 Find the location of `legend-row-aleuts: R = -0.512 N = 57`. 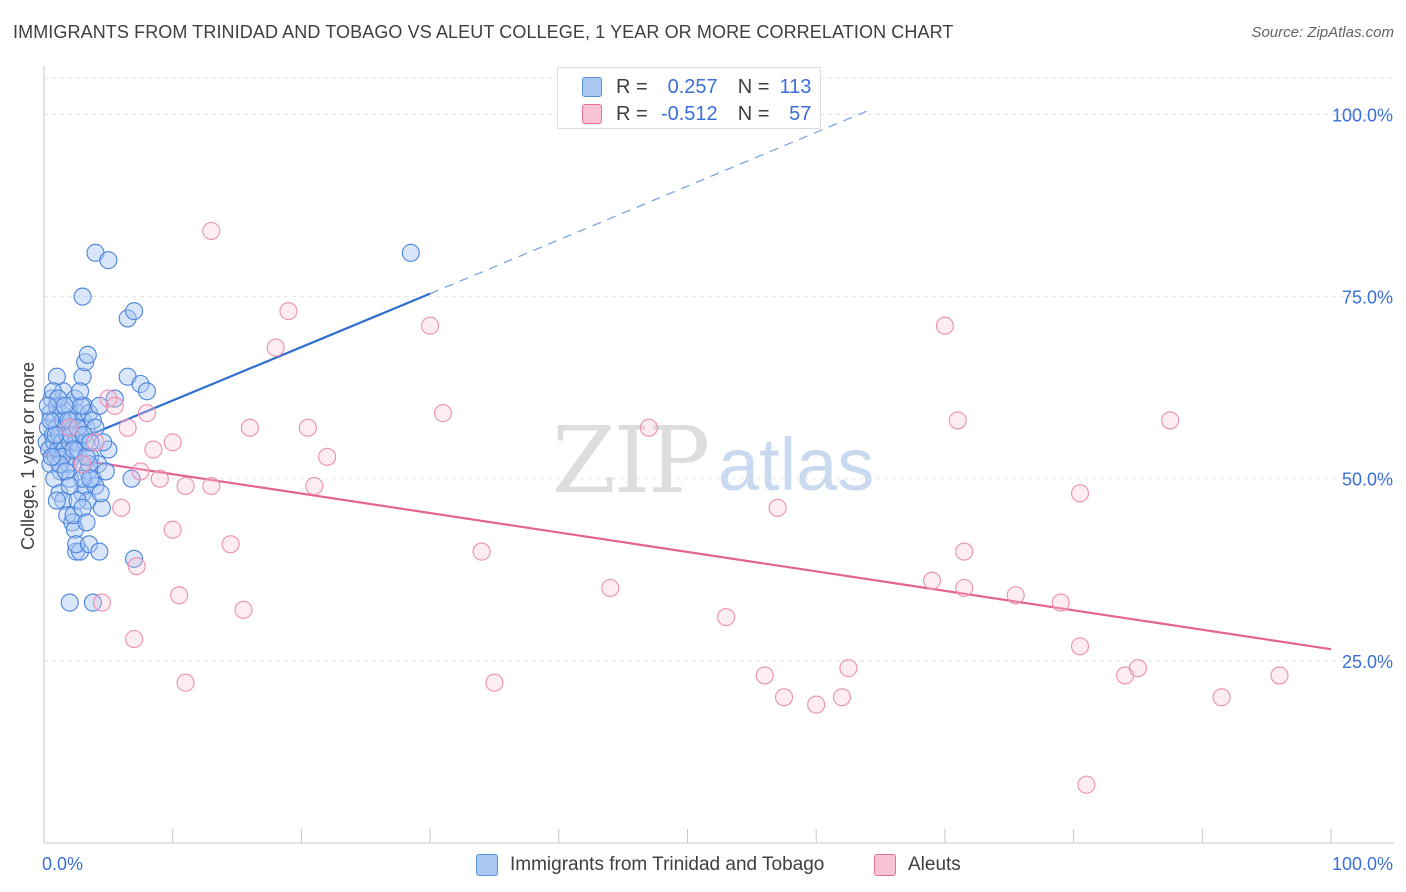

legend-row-aleuts: R = -0.512 N = 57 is located at coordinates (696, 114).